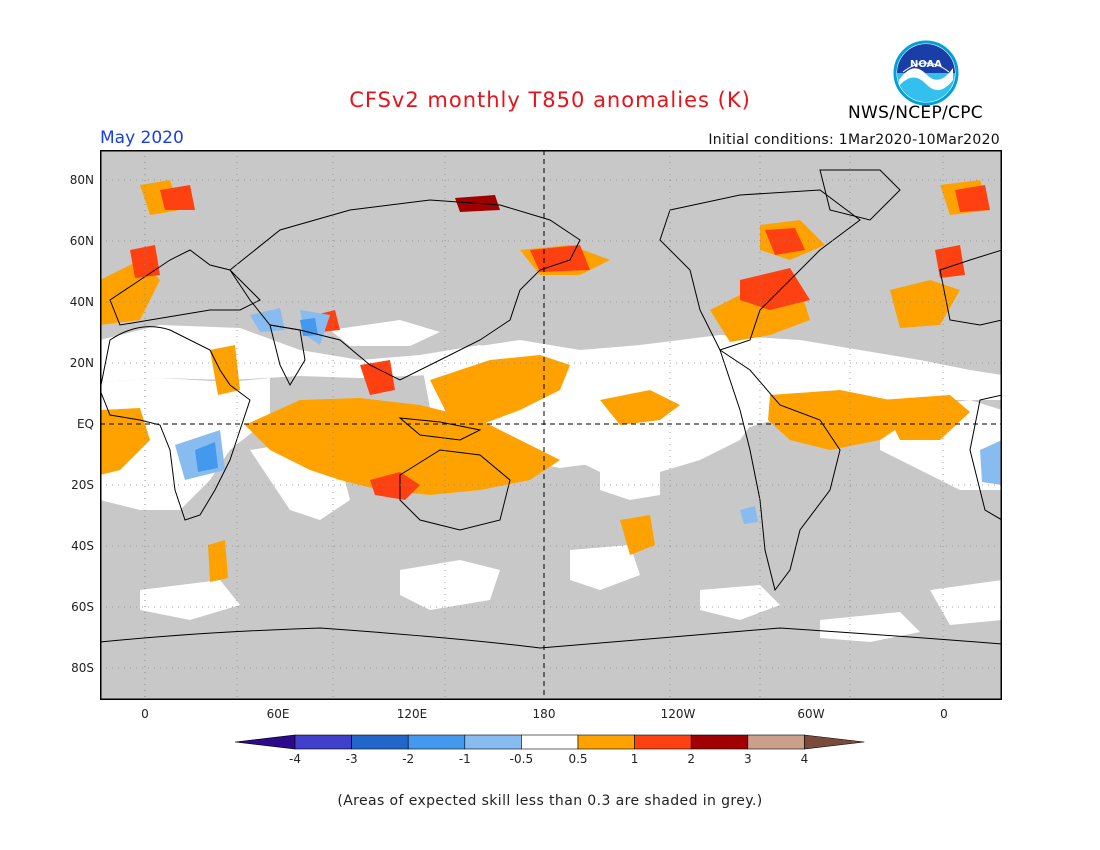 The height and width of the screenshot is (850, 1100). I want to click on lat-label-80n: 80N, so click(81, 180).